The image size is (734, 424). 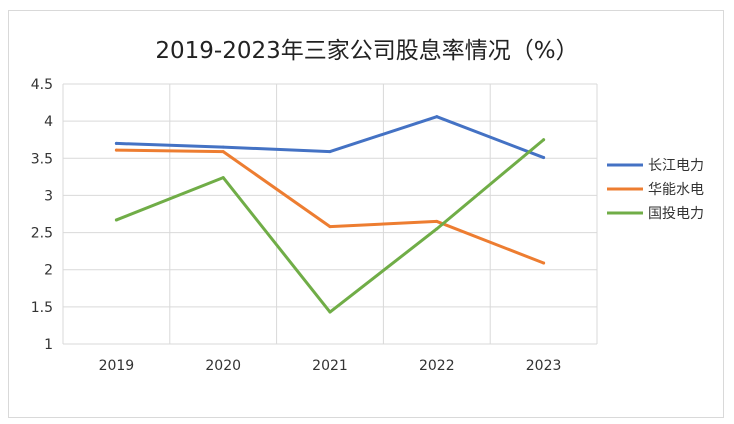 I want to click on x-tick-label: 2021, so click(x=330, y=366).